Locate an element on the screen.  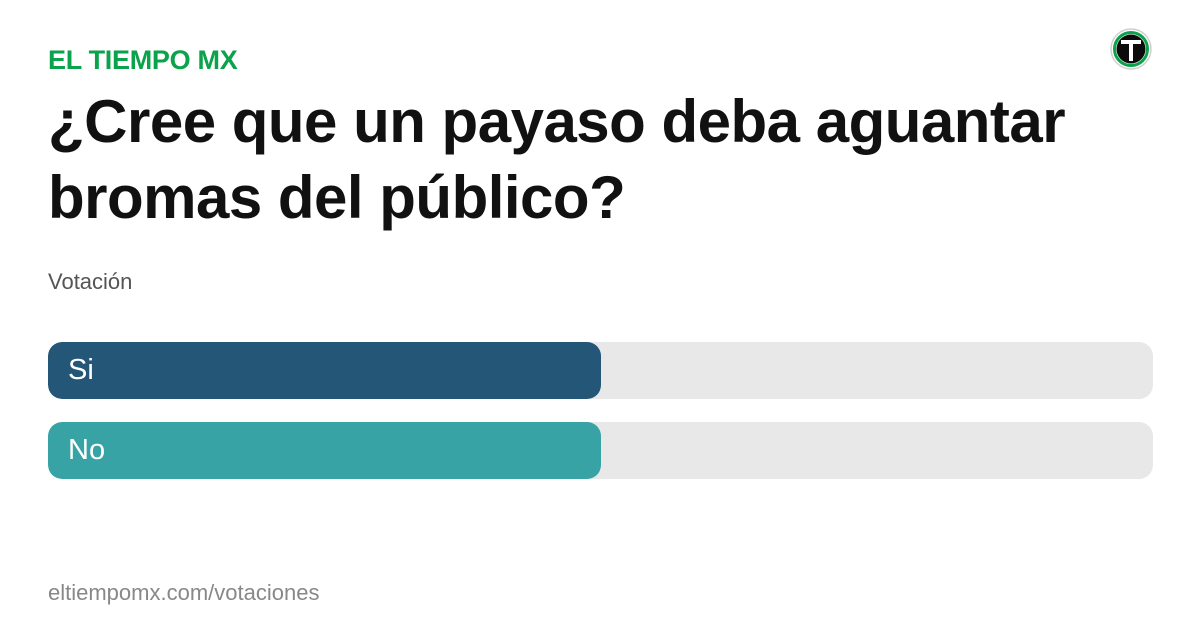
logo-t-stem is located at coordinates (1131, 50).